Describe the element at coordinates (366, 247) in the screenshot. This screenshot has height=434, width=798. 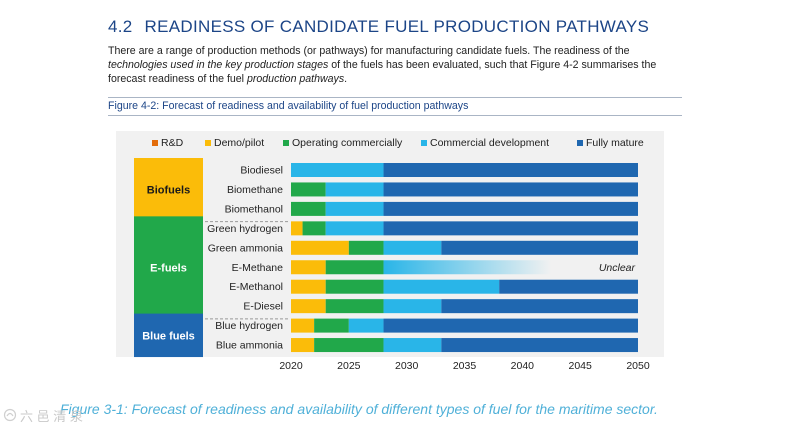
I see `bar-segment-green-ammonia-operating` at that location.